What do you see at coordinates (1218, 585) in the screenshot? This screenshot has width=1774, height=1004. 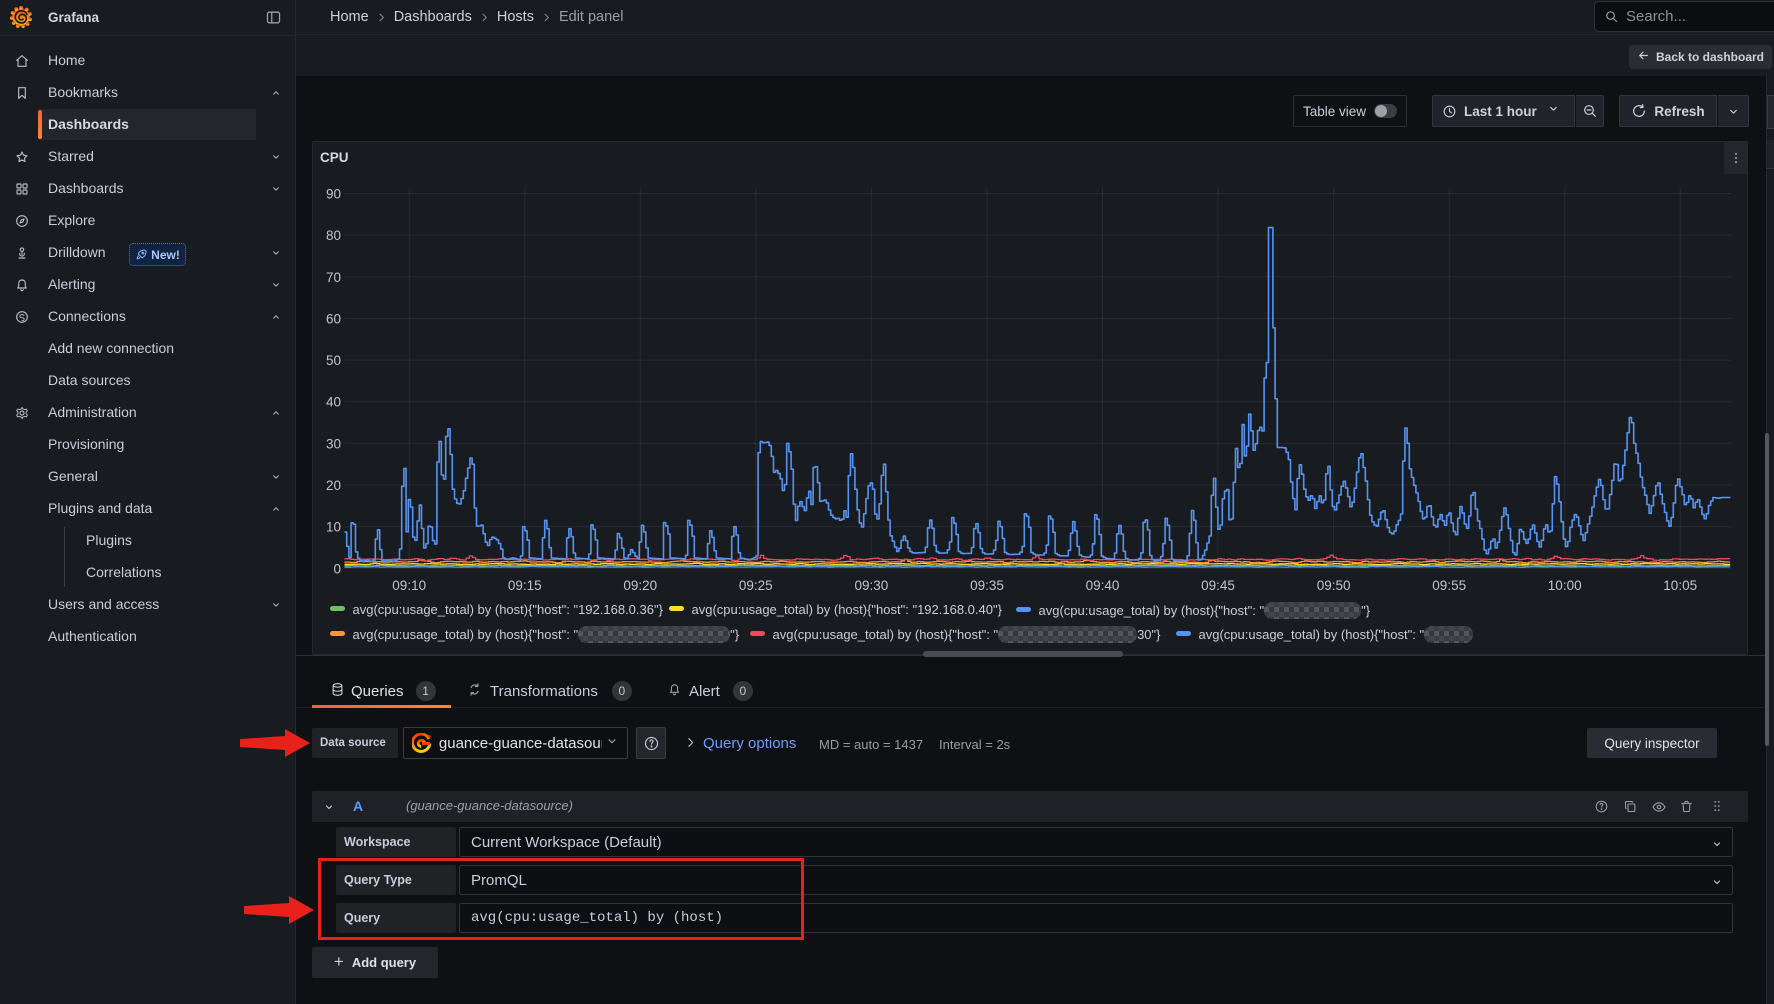 I see `svg-text: 09:45` at bounding box center [1218, 585].